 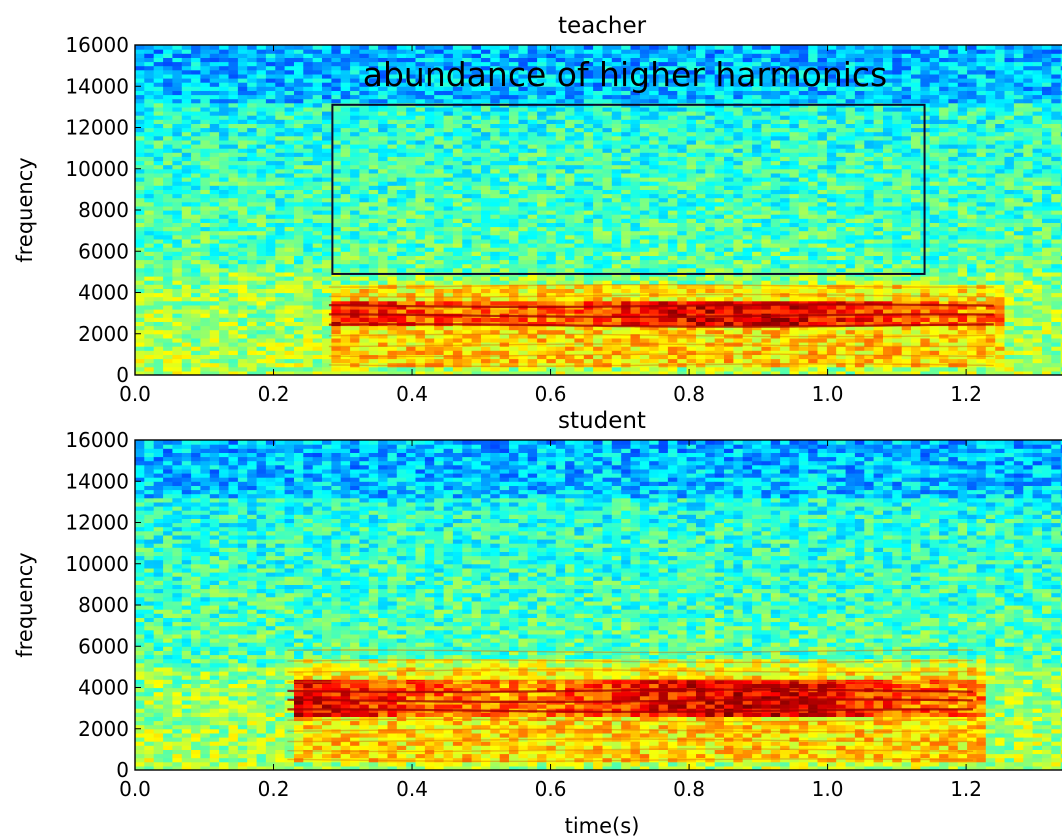 I want to click on x-axis-label: time(s), so click(x=602, y=826).